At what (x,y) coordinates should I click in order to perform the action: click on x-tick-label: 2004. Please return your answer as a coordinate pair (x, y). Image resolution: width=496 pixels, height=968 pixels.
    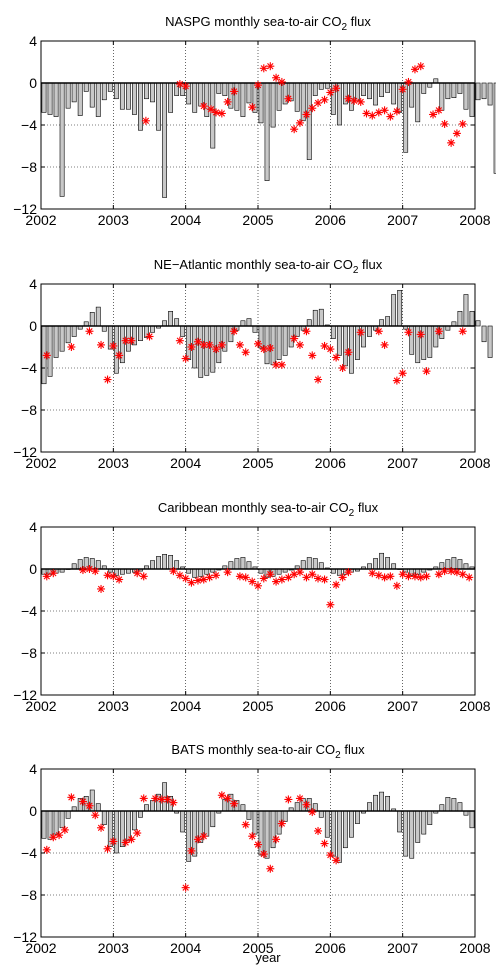
    Looking at the image, I should click on (185, 220).